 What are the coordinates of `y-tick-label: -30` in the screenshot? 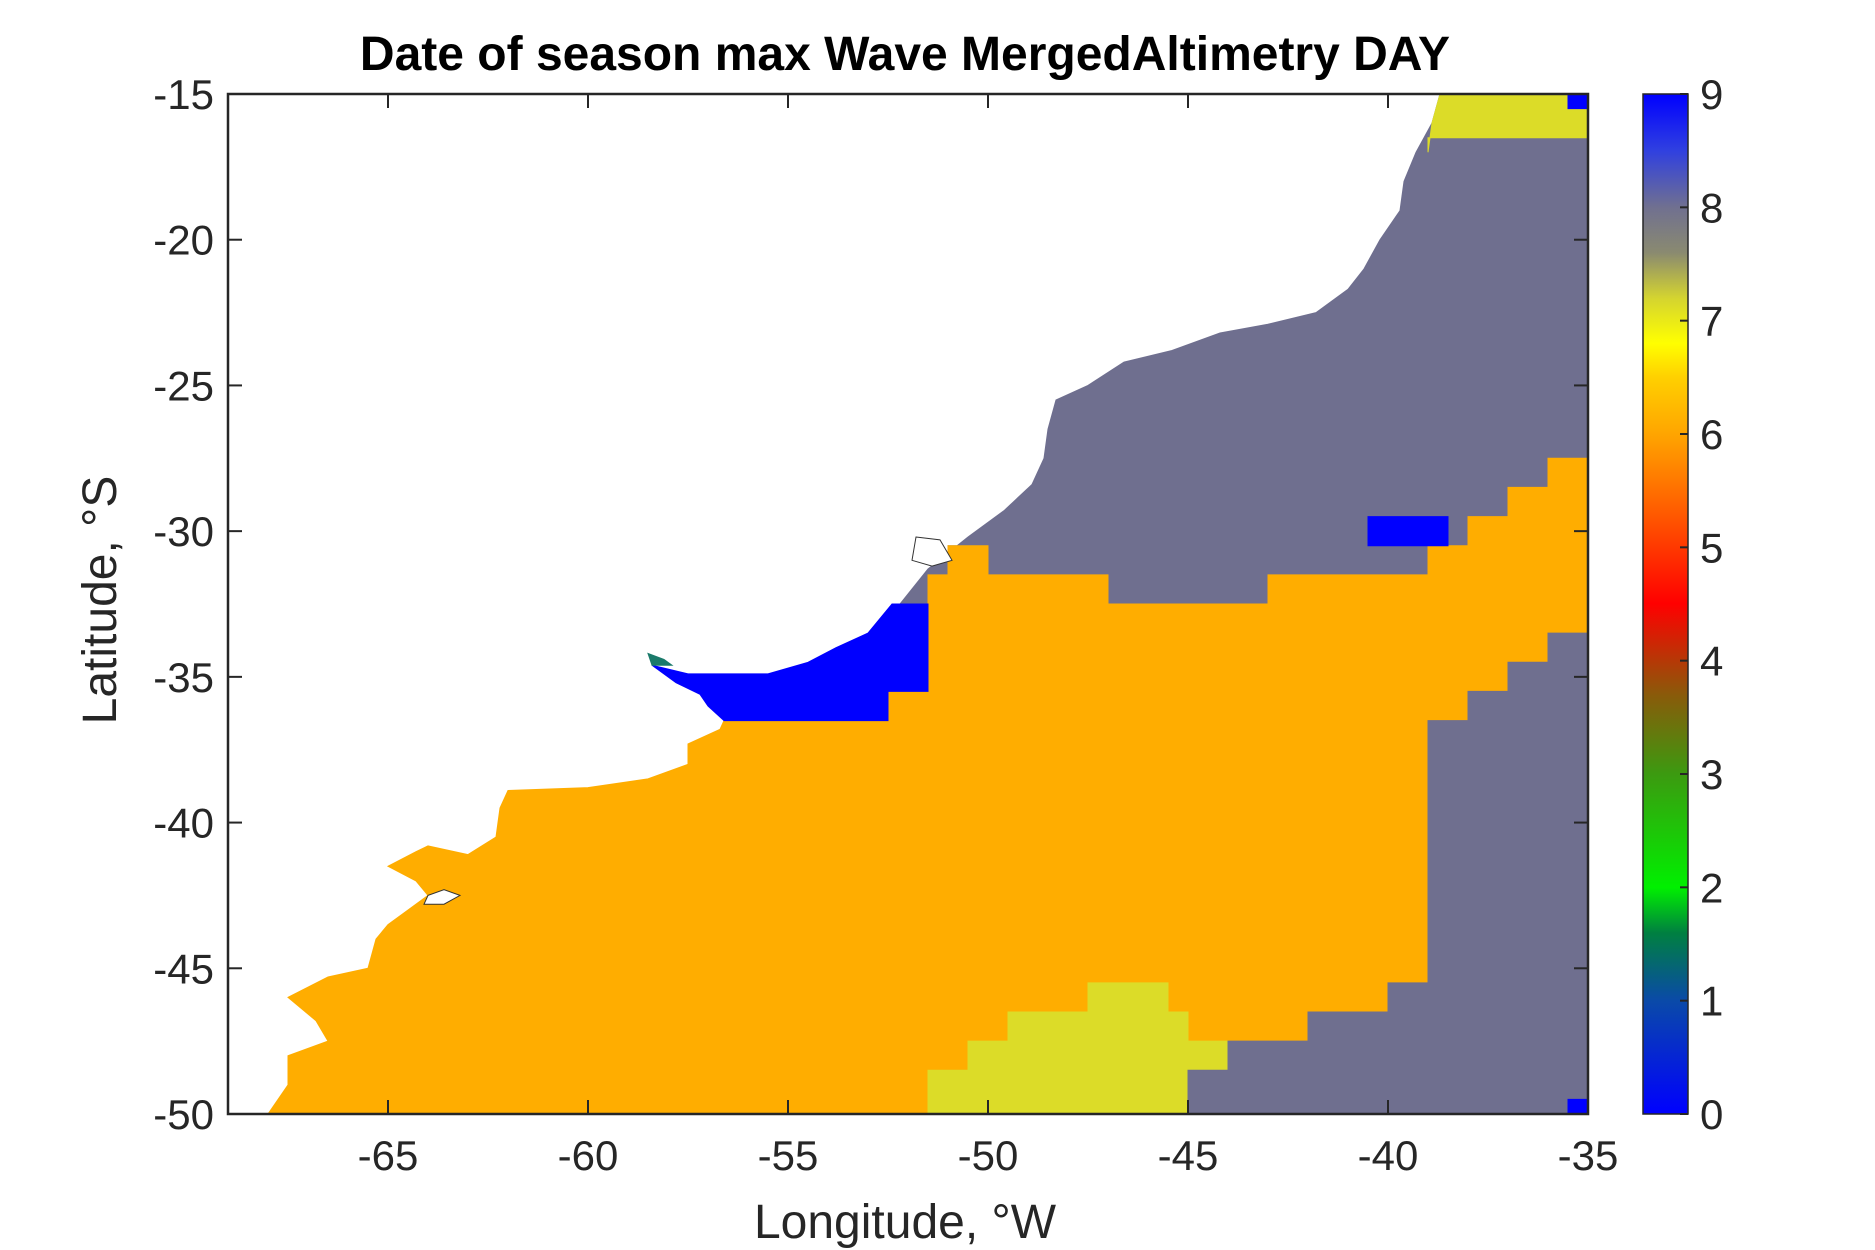 It's located at (183, 531).